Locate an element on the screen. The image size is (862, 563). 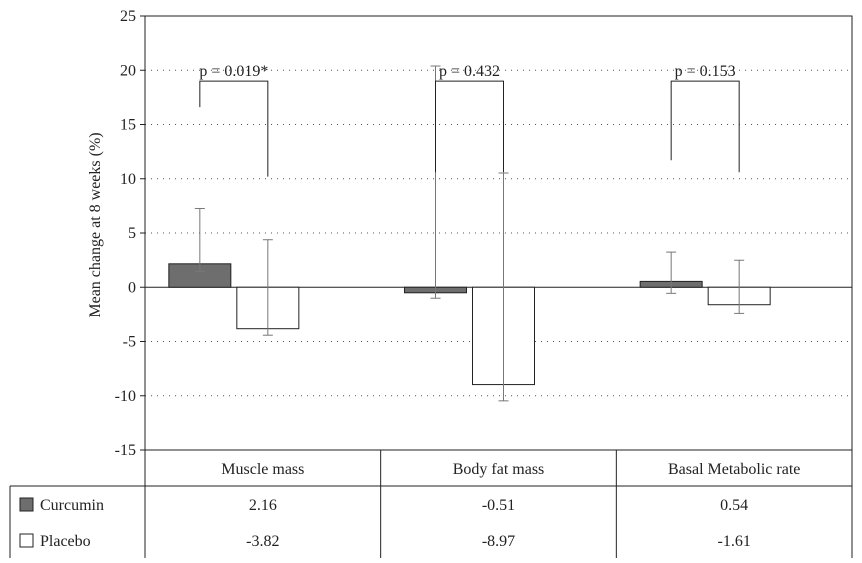
category-label: Body fat mass is located at coordinates (499, 469).